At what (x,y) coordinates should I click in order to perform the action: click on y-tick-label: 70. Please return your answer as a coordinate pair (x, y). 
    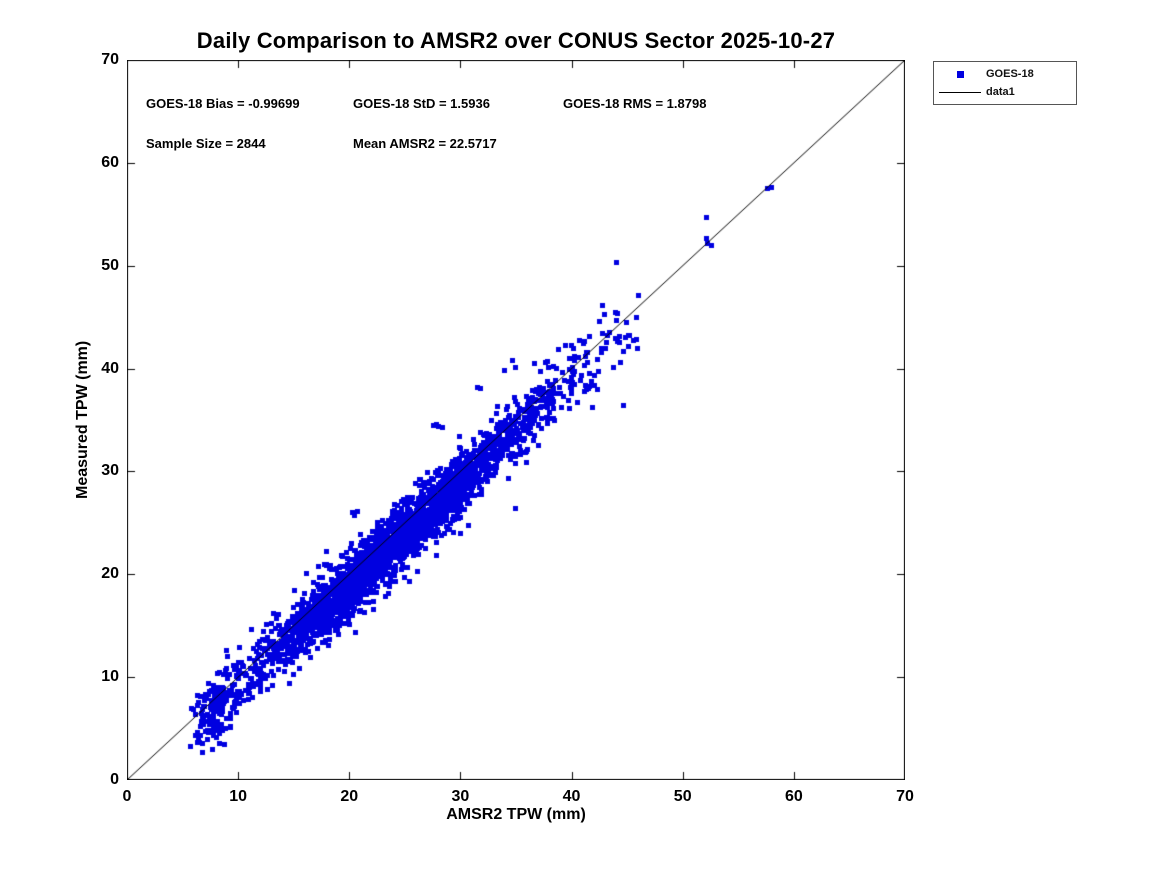
    Looking at the image, I should click on (110, 59).